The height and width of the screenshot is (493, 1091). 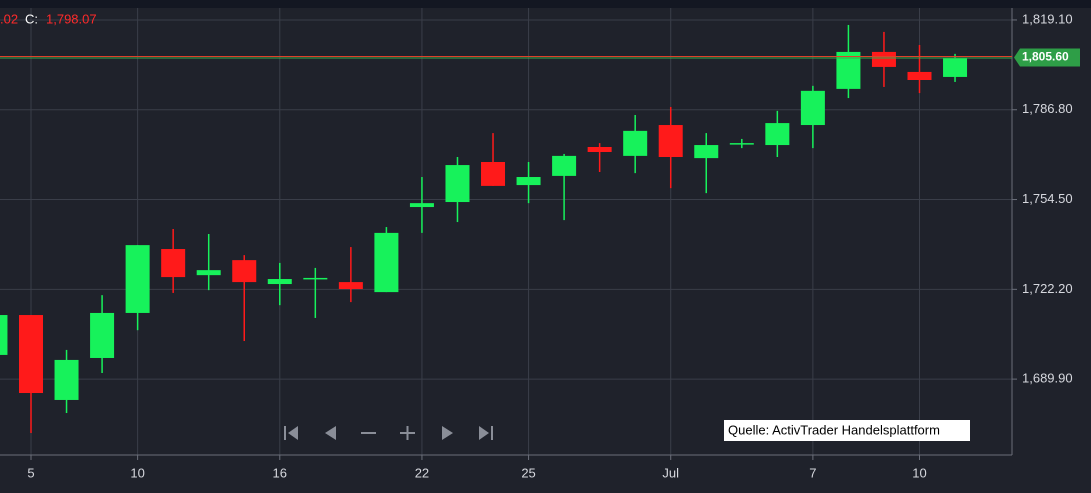 I want to click on last-price-tag, so click(x=1047, y=57).